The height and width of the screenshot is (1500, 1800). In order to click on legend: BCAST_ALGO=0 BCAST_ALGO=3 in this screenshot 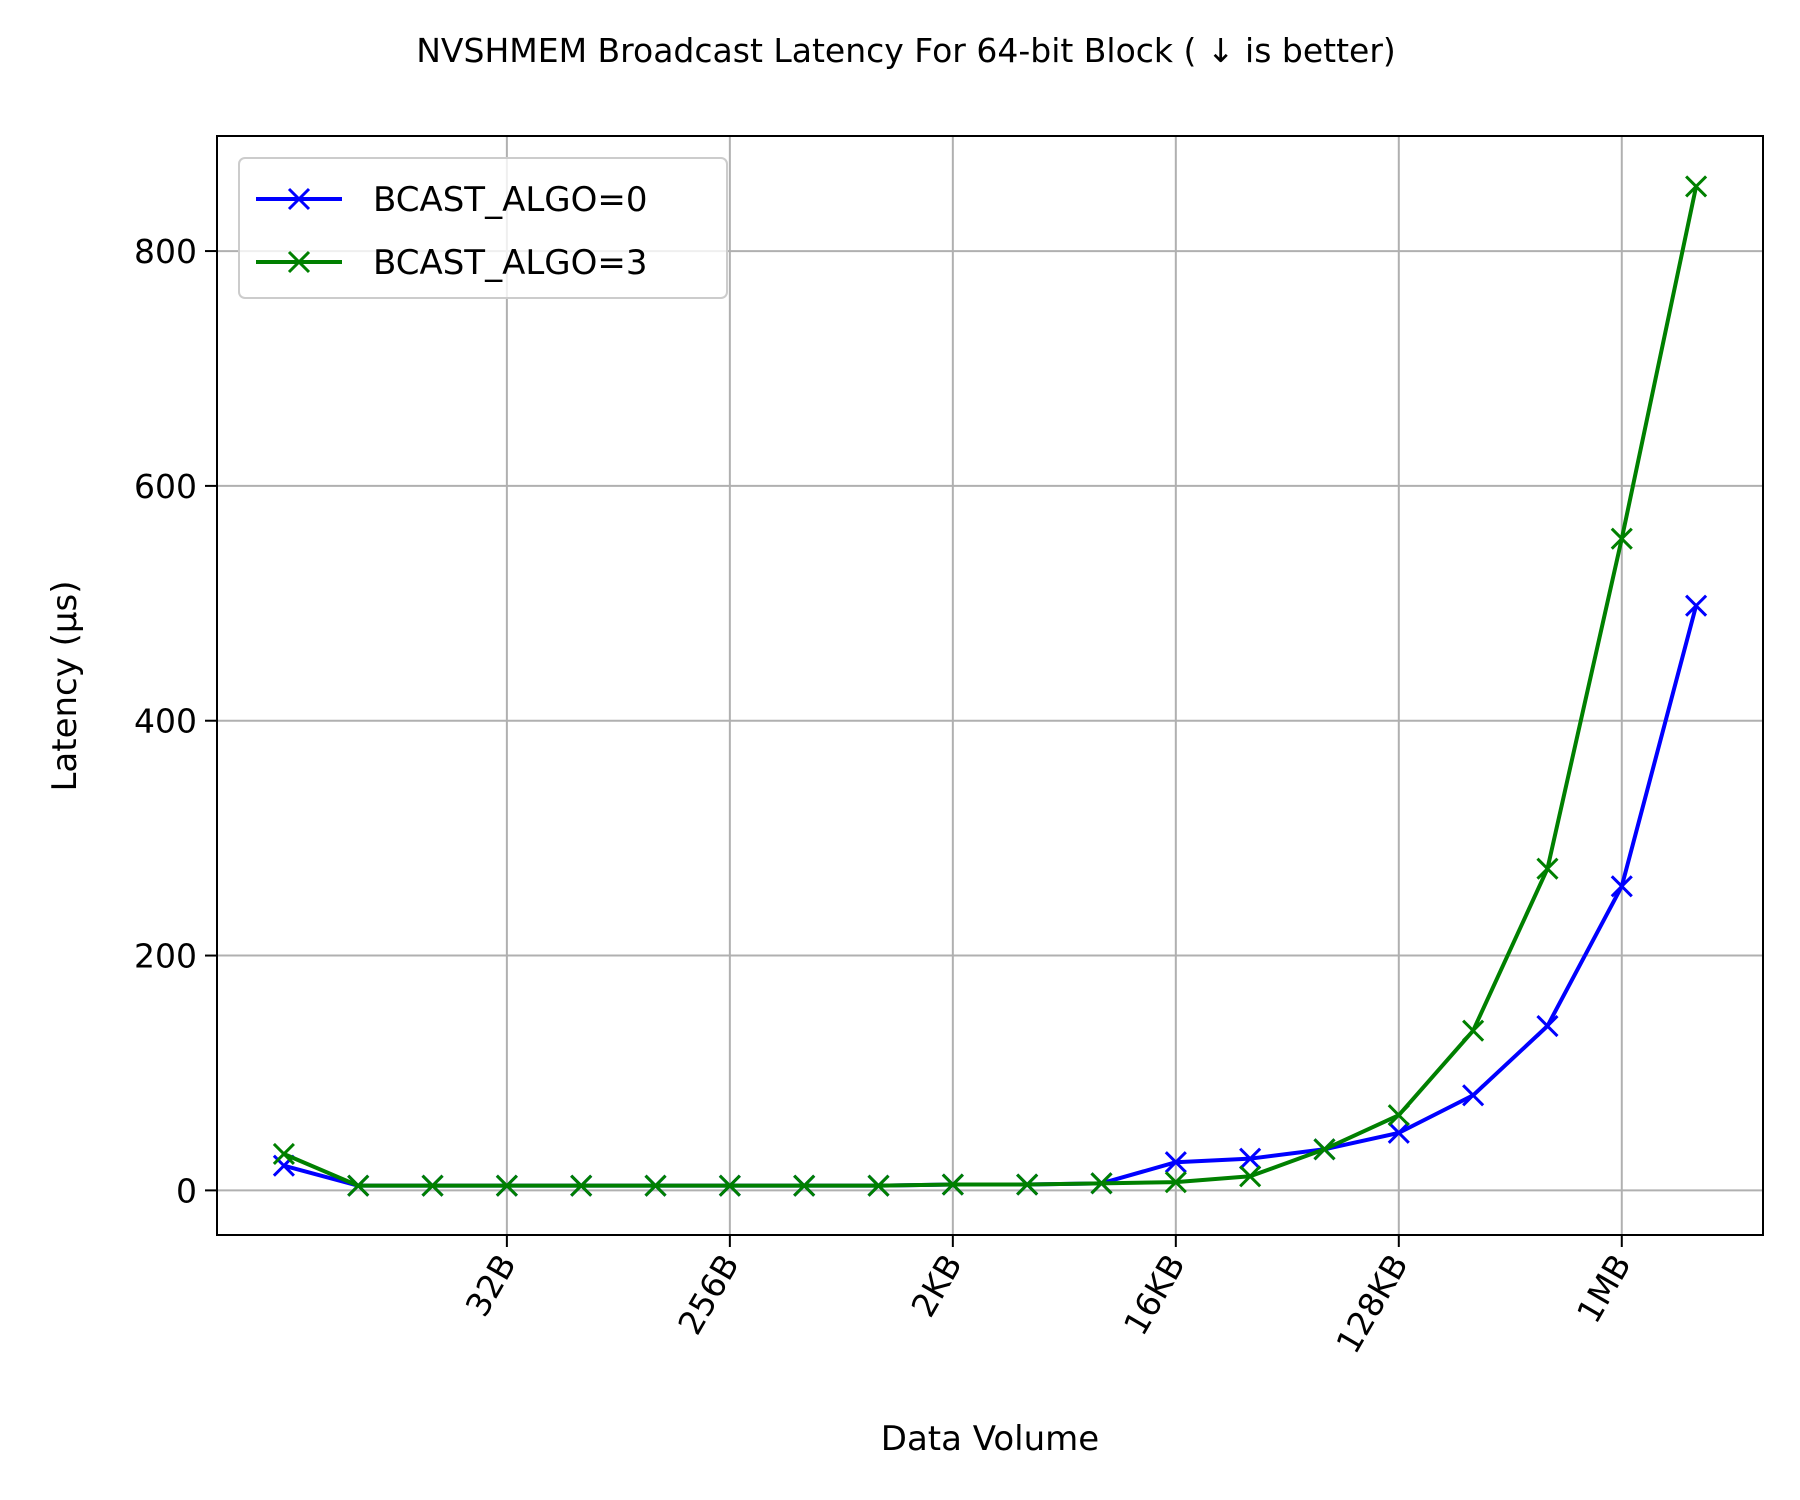, I will do `click(483, 228)`.